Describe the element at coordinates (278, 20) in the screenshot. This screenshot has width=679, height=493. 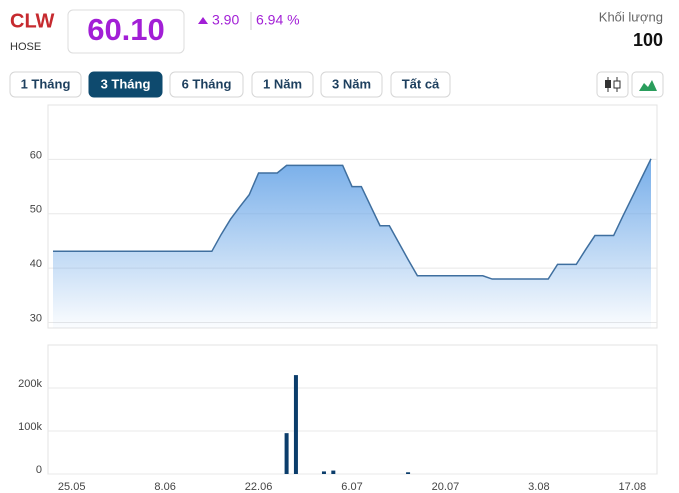
I see `change-pct: 6.94 %` at that location.